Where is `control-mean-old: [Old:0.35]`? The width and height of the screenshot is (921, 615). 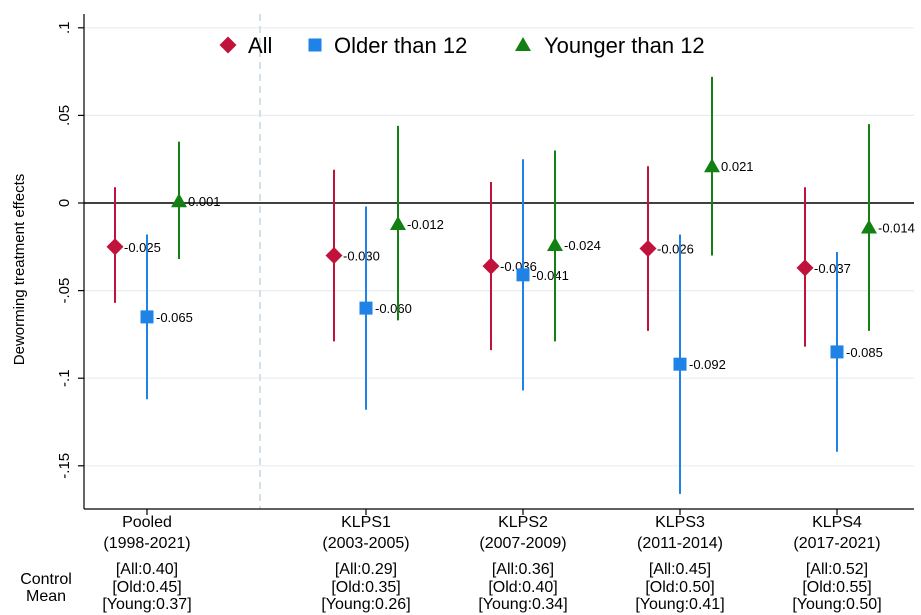
control-mean-old: [Old:0.35] is located at coordinates (365, 587).